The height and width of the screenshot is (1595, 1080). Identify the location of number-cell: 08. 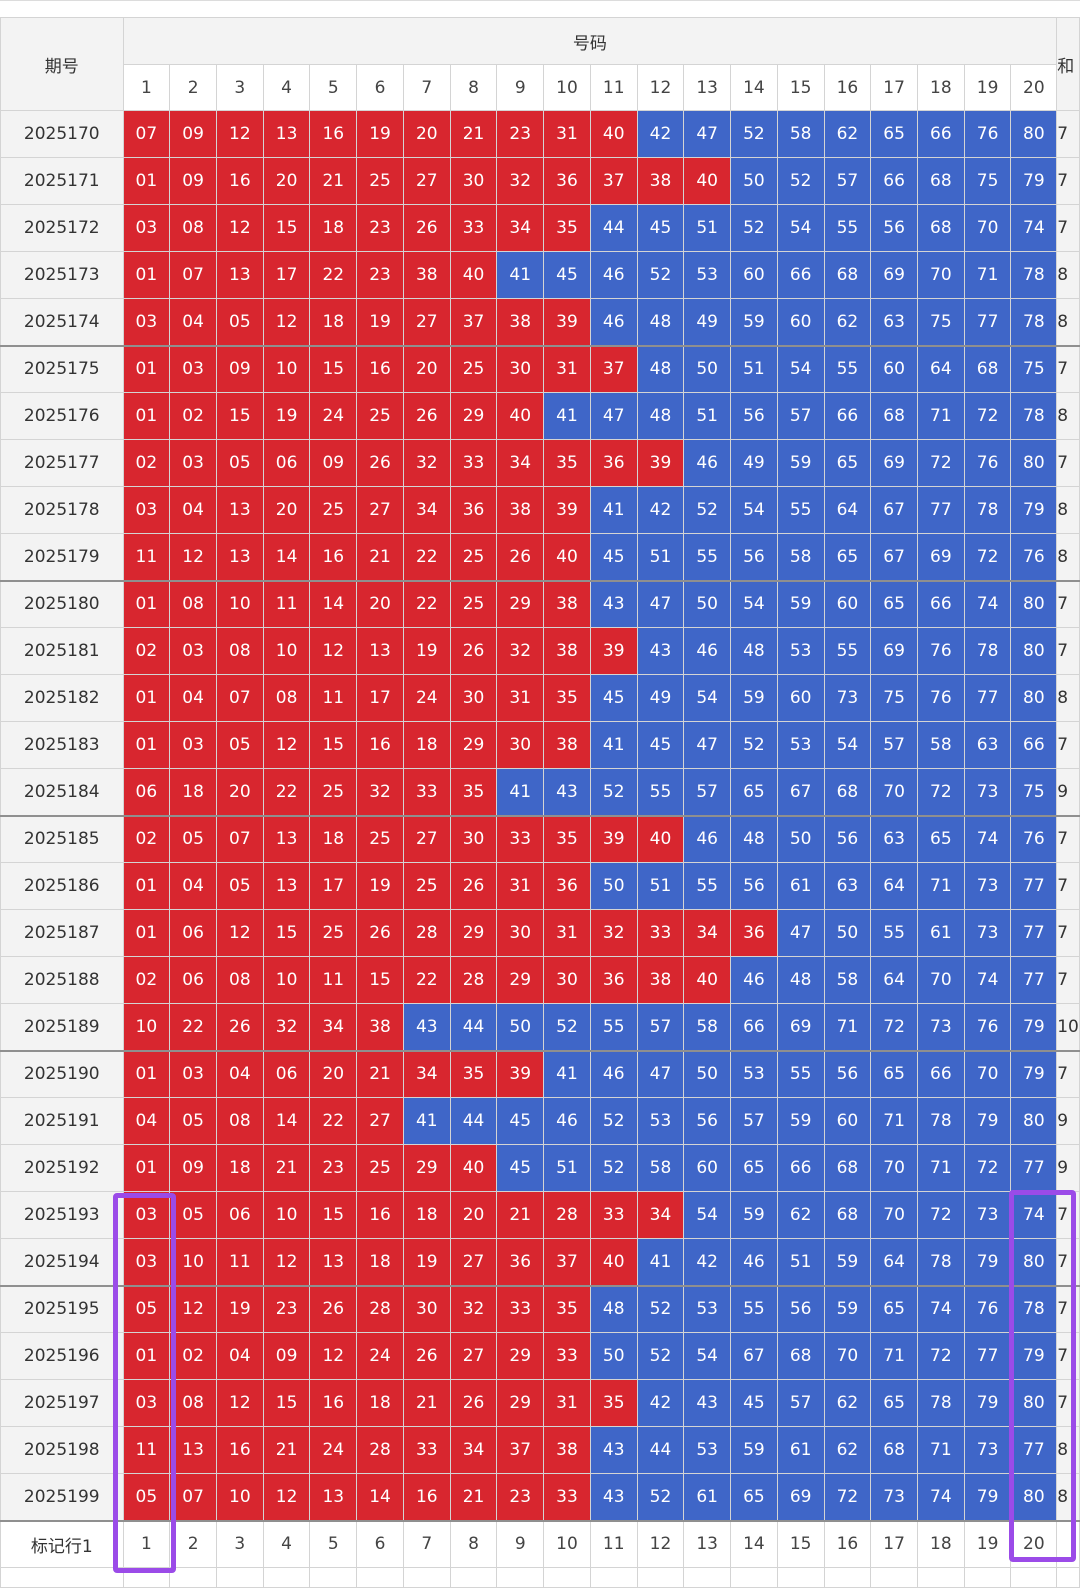
(239, 651).